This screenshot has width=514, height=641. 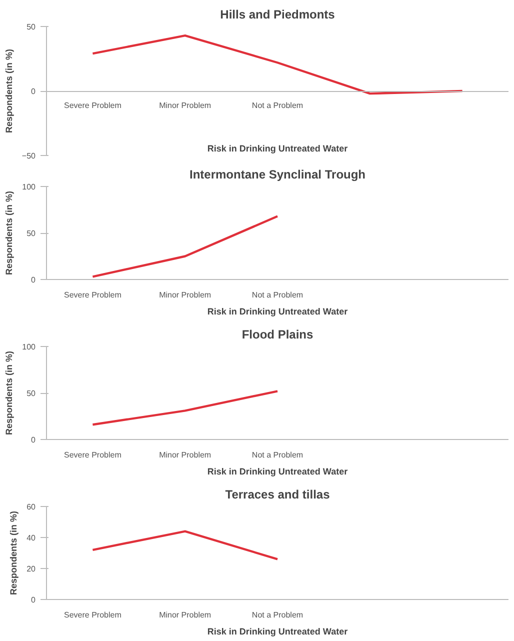 What do you see at coordinates (278, 15) in the screenshot?
I see `chart-title: Hills and Piedmonts` at bounding box center [278, 15].